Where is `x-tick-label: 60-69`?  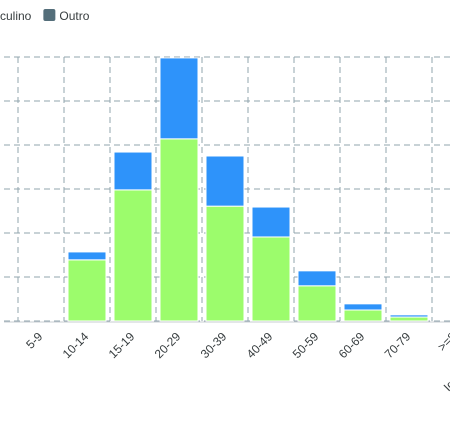
x-tick-label: 60-69 is located at coordinates (352, 345).